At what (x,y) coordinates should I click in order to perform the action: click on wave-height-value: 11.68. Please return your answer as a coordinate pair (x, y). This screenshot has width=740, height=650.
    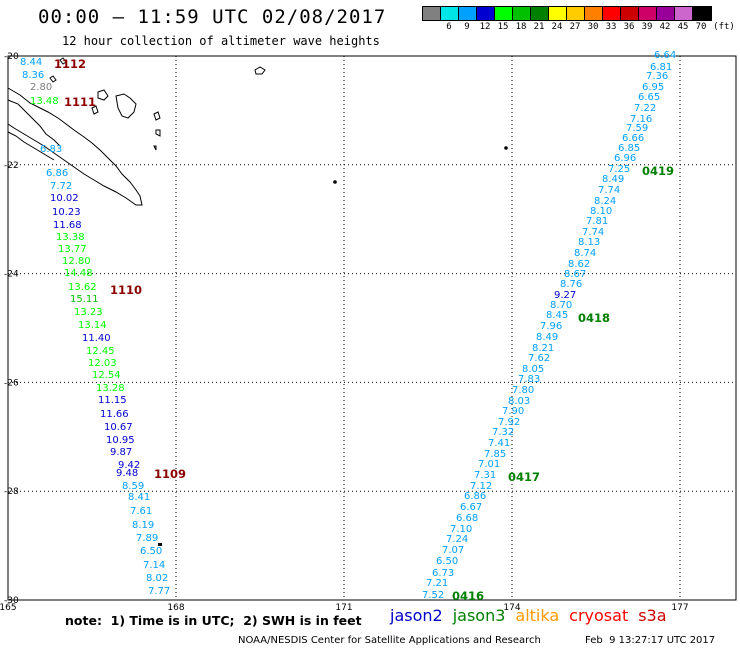
    Looking at the image, I should click on (67, 225).